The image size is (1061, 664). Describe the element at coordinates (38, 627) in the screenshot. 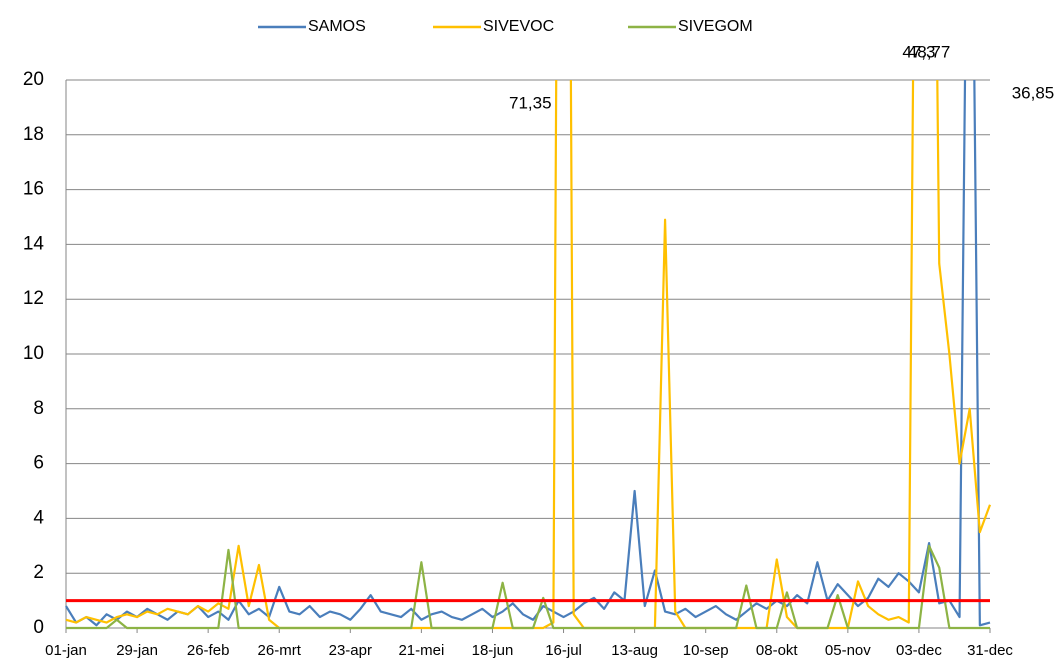

I see `y-tick-label: 0` at that location.